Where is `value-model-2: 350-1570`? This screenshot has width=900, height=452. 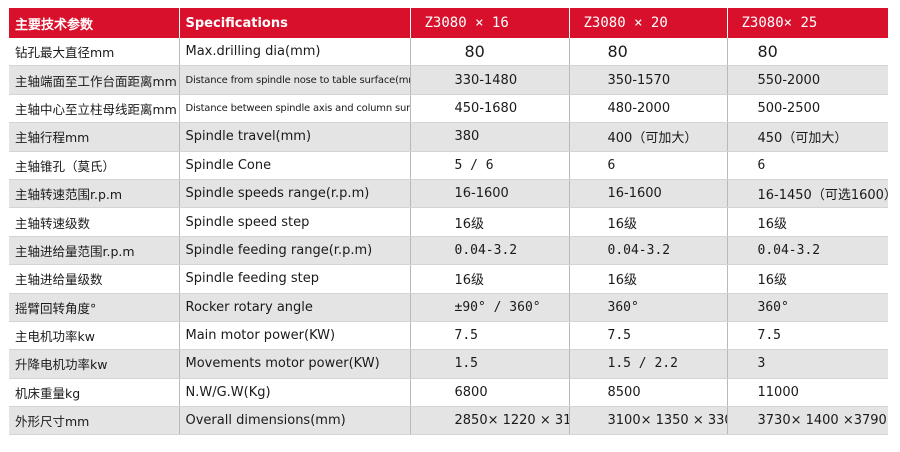
value-model-2: 350-1570 is located at coordinates (648, 80).